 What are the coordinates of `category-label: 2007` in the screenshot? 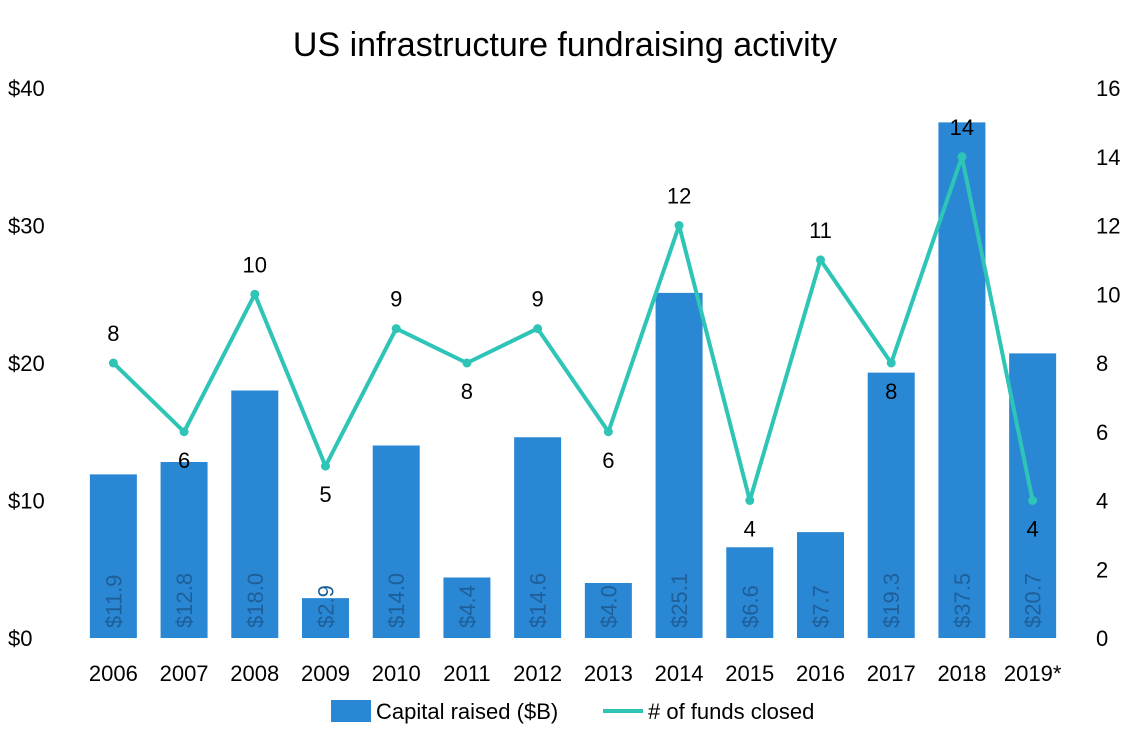 It's located at (184, 673).